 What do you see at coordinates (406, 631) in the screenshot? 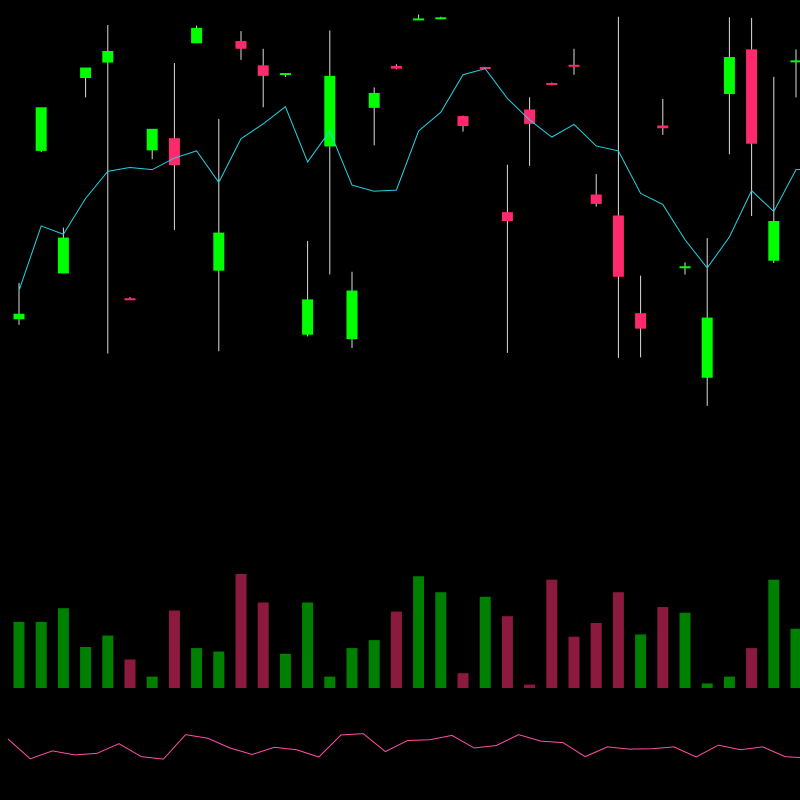
I see `volume-panel` at bounding box center [406, 631].